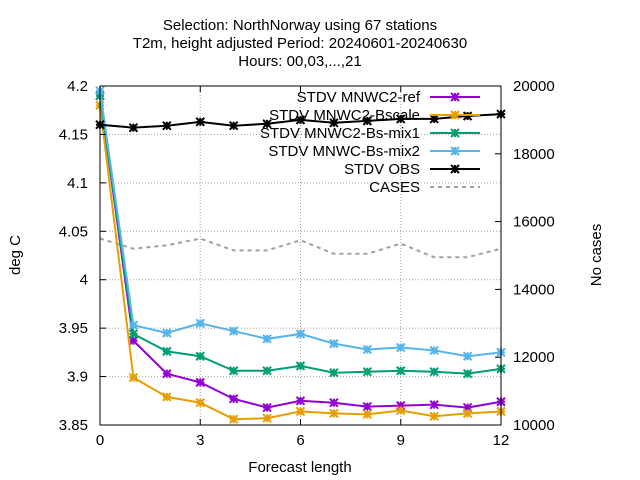 The width and height of the screenshot is (640, 480). Describe the element at coordinates (340, 133) in the screenshot. I see `legend-label: STDV MNWC2-Bs-mix1` at that location.